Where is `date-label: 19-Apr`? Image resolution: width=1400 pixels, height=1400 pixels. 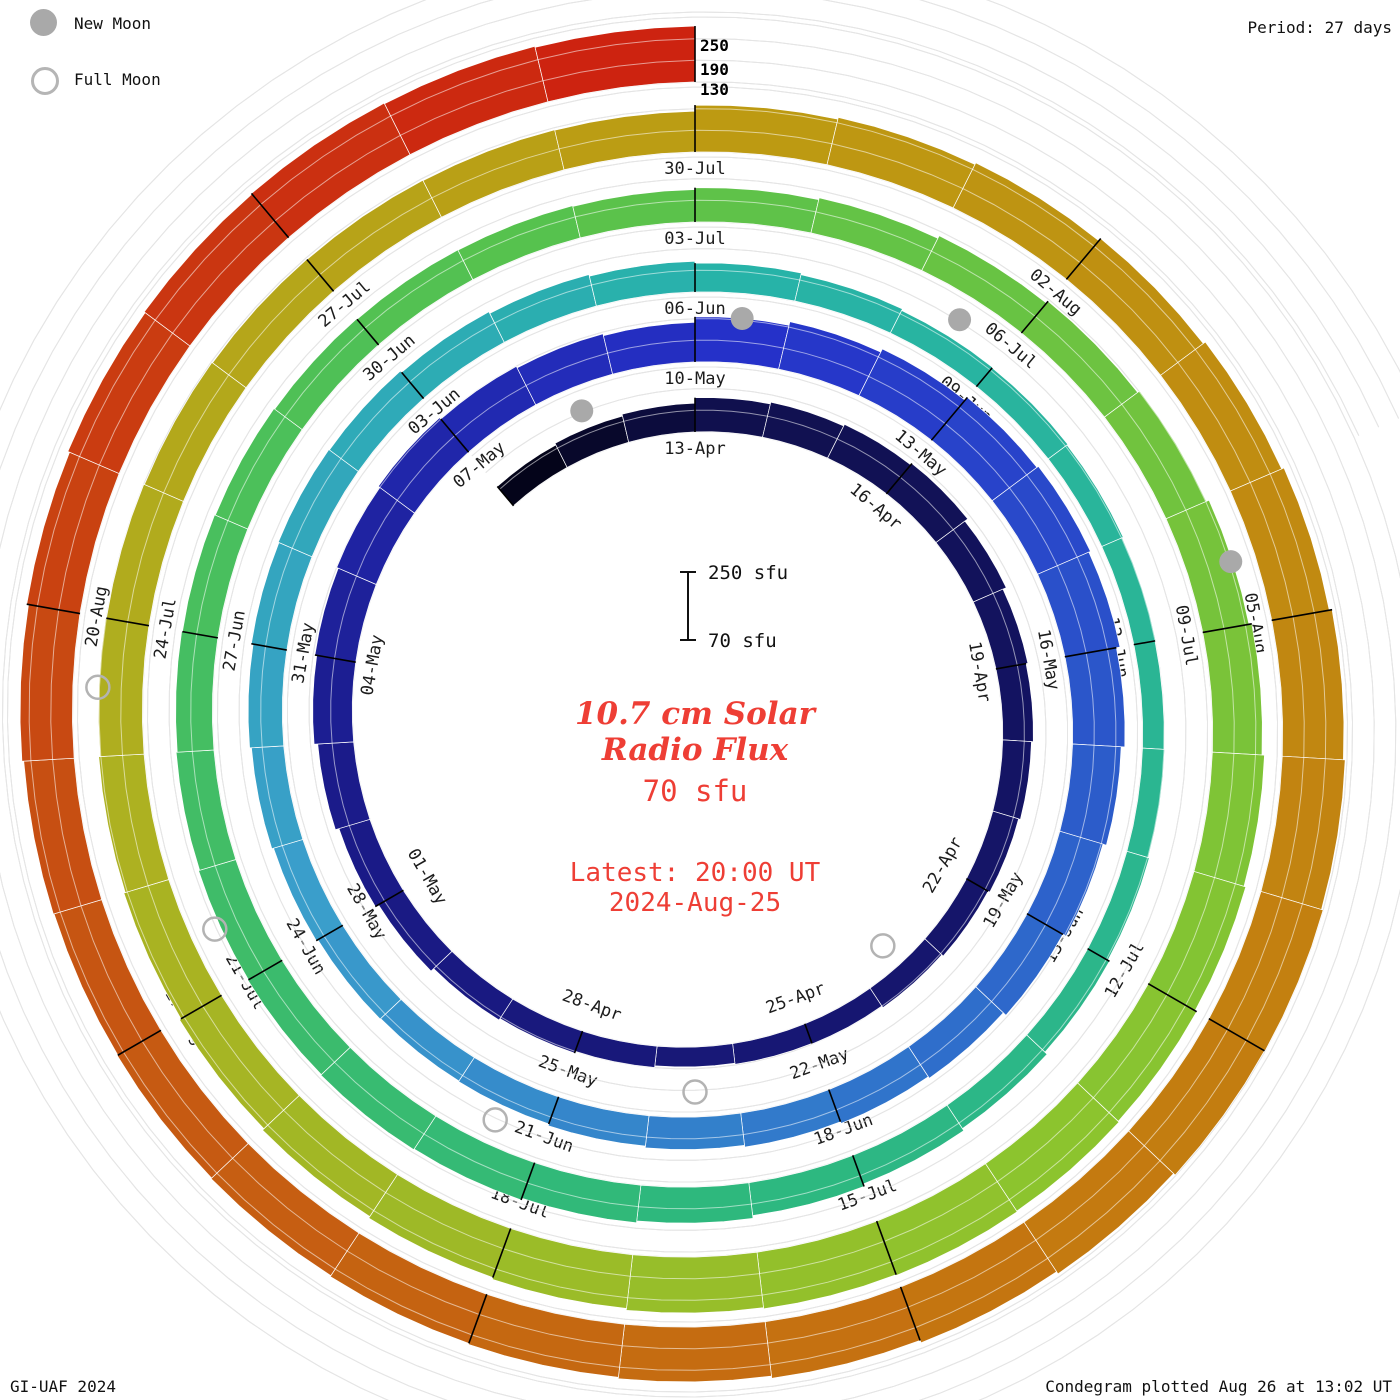 date-label: 19-Apr is located at coordinates (979, 672).